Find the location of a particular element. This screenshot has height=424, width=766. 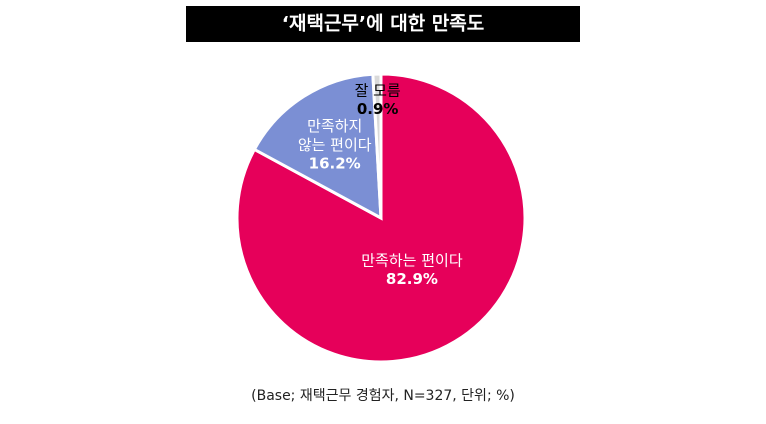

slice-label: 만족하는 편이다 is located at coordinates (412, 260).